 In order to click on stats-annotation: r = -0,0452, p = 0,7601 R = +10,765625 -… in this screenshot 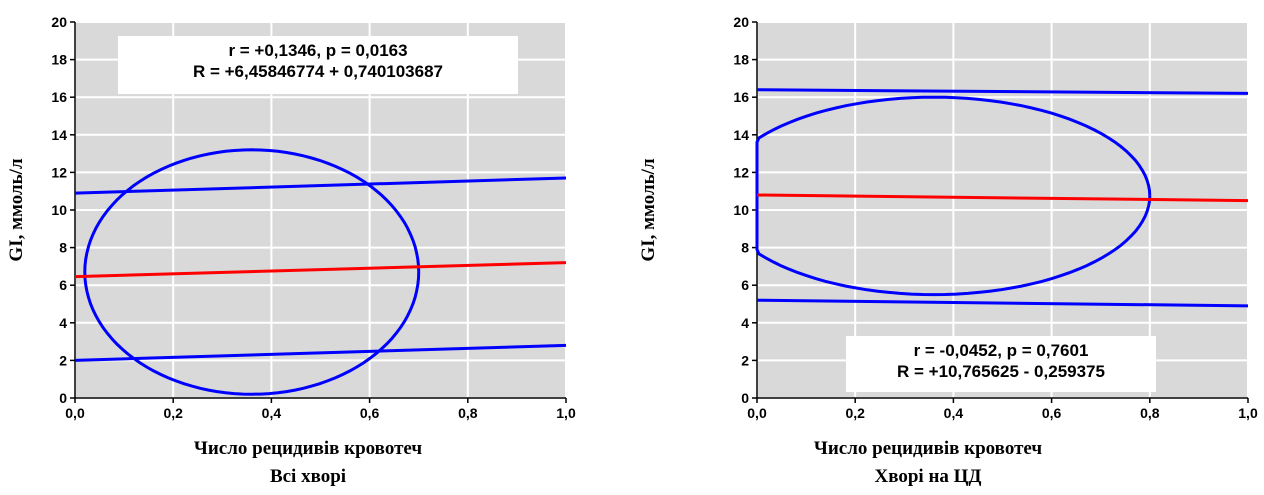, I will do `click(1001, 364)`.